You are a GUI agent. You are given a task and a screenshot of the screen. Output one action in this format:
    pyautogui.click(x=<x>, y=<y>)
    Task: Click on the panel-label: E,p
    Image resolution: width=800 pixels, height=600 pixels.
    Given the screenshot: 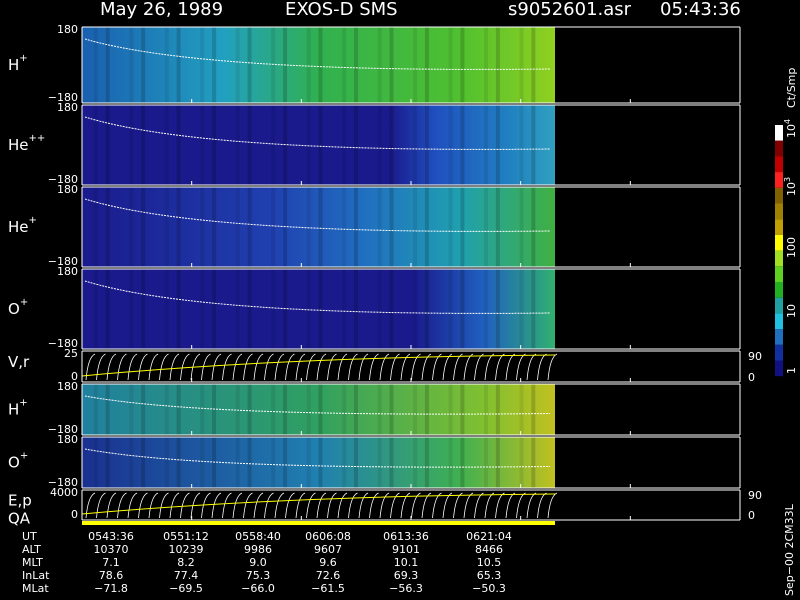 What is the action you would take?
    pyautogui.click(x=20, y=501)
    